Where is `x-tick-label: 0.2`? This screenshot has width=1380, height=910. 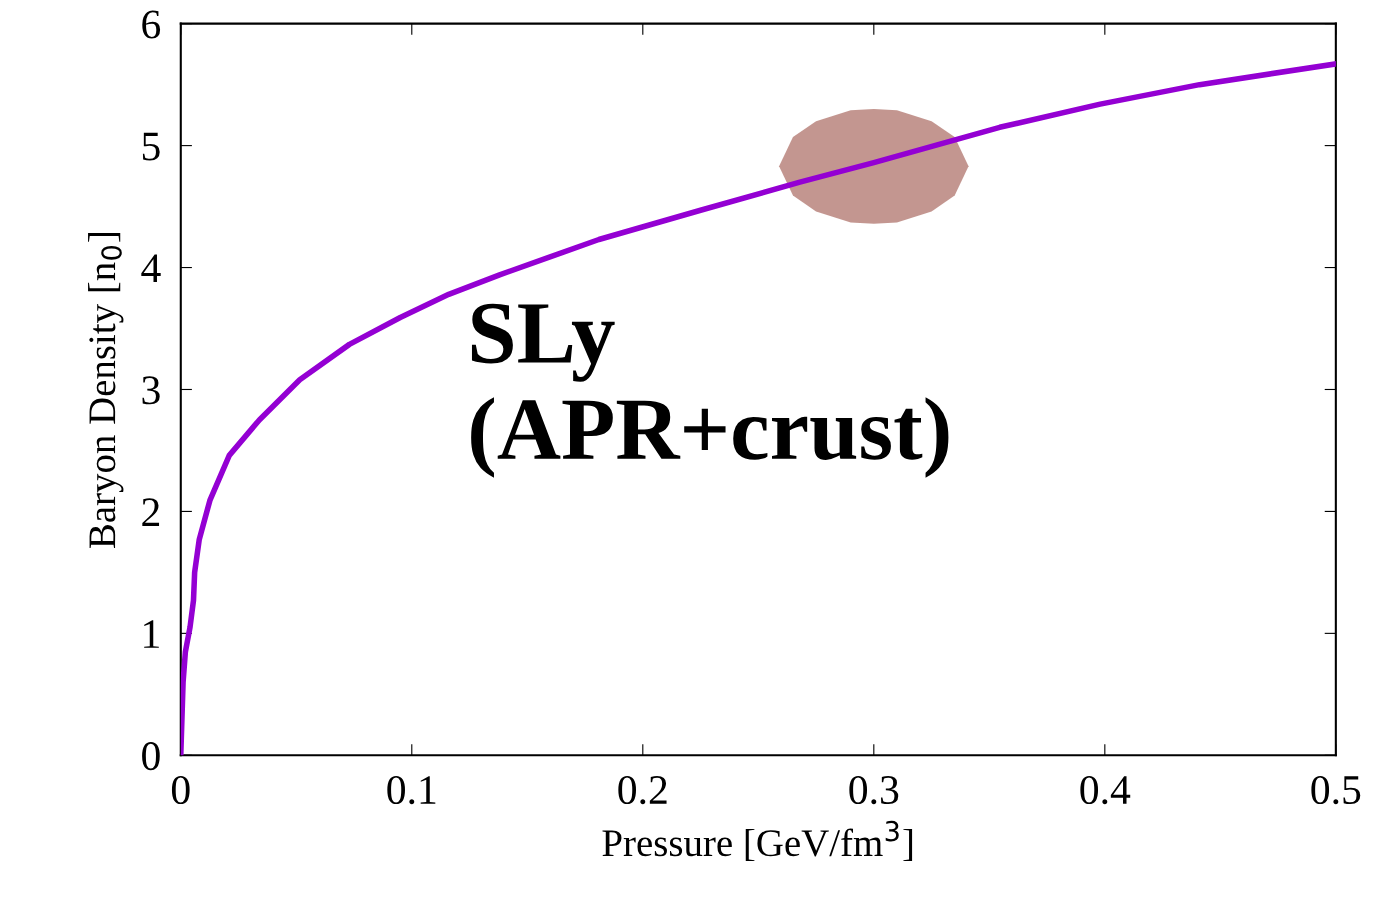
x-tick-label: 0.2 is located at coordinates (642, 790).